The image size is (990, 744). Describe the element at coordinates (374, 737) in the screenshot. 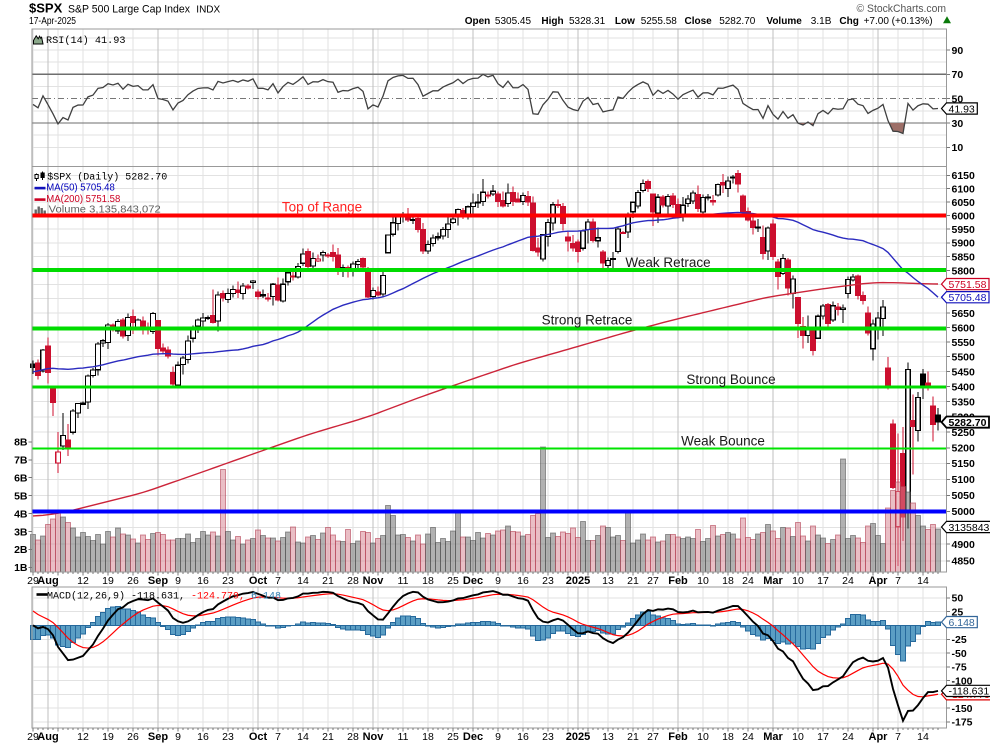

I see `svg-text: Nov` at that location.